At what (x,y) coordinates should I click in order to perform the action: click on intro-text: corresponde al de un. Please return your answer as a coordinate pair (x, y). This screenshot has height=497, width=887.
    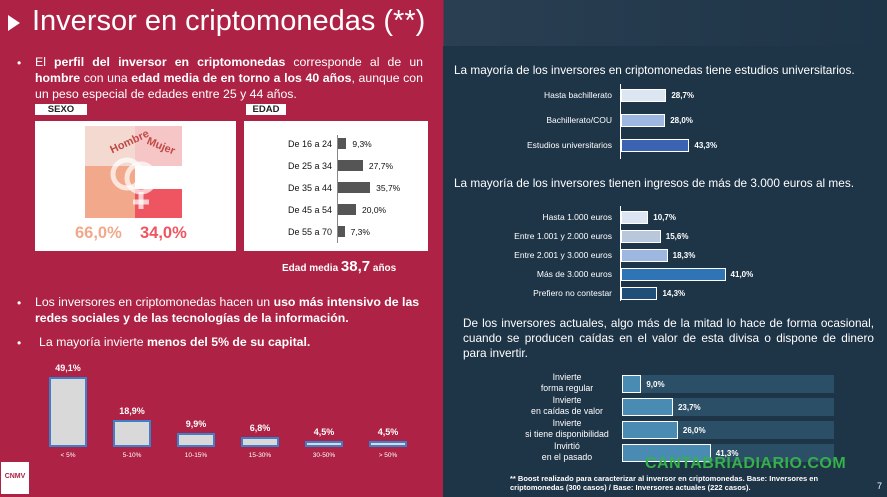
    Looking at the image, I should click on (354, 62).